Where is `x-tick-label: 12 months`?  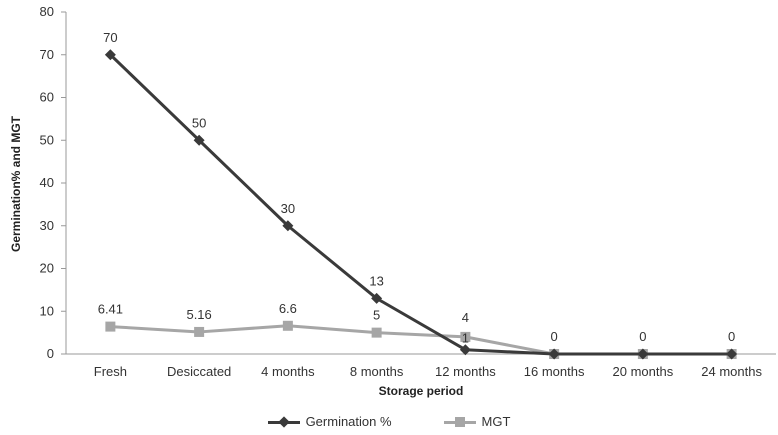 x-tick-label: 12 months is located at coordinates (465, 371).